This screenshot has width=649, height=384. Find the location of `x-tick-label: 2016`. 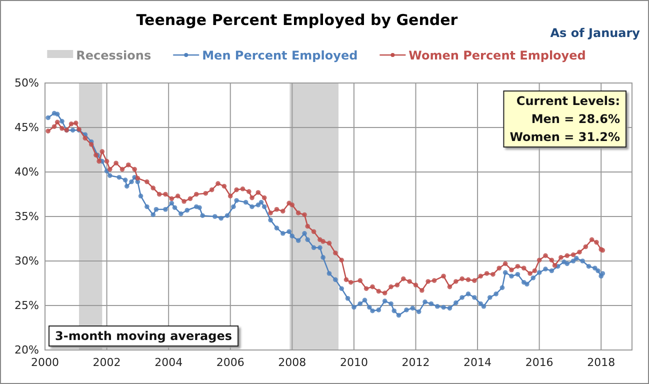

x-tick-label: 2016 is located at coordinates (539, 362).